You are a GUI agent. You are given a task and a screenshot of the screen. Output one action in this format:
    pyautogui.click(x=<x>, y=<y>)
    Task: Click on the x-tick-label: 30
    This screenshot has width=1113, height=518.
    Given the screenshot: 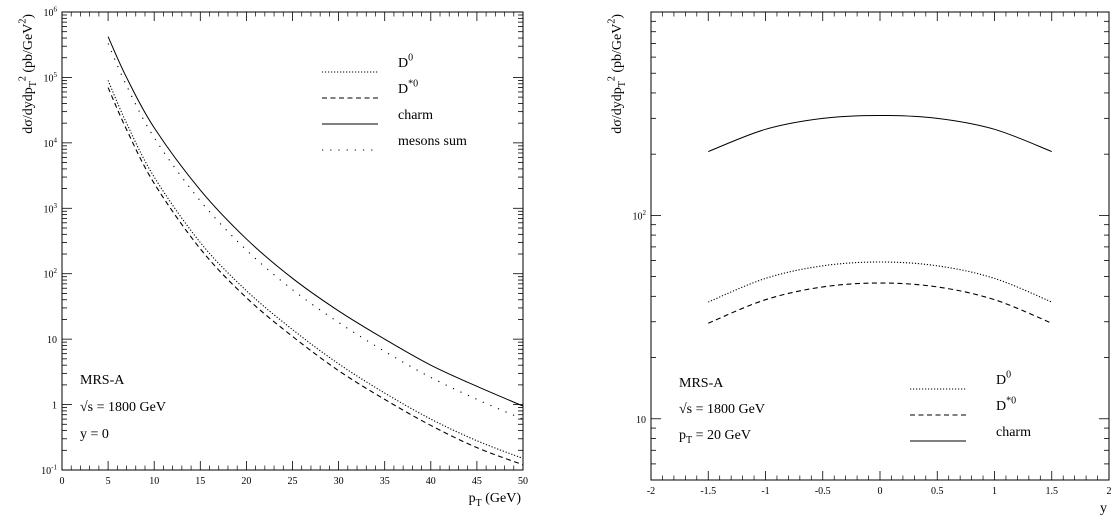 What is the action you would take?
    pyautogui.click(x=339, y=481)
    